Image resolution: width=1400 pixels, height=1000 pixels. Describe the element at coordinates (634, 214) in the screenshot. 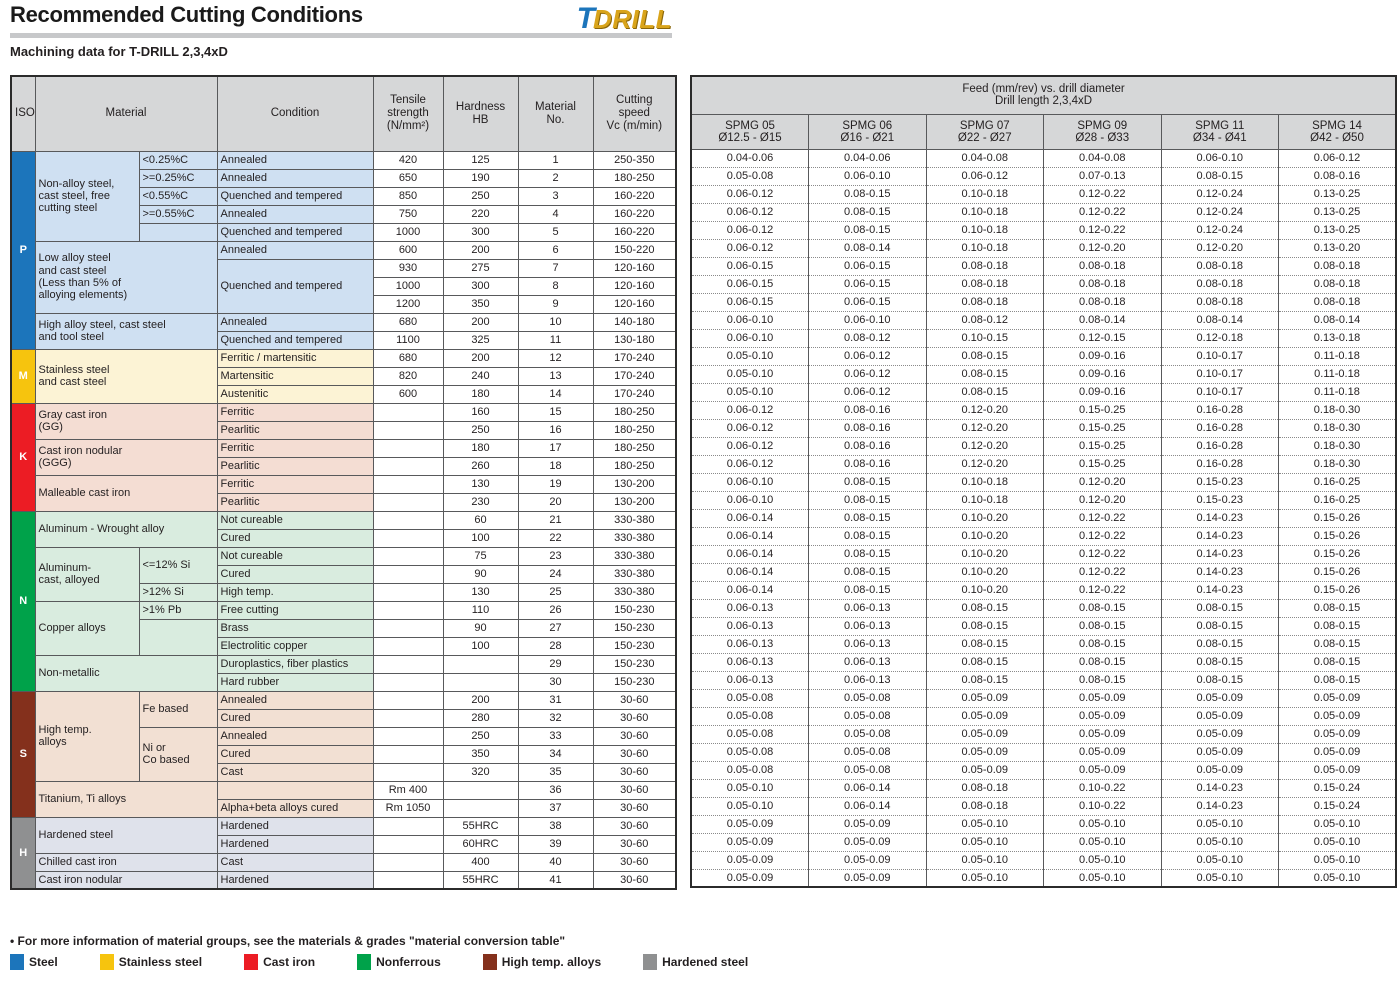

I see `cutting-speed-cell: 160-220` at that location.